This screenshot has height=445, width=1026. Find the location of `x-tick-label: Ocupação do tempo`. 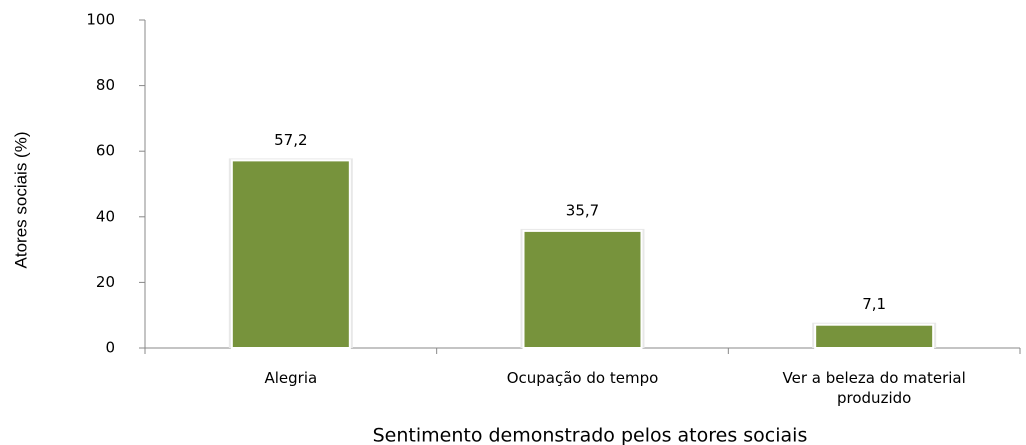

x-tick-label: Ocupação do tempo is located at coordinates (582, 378).